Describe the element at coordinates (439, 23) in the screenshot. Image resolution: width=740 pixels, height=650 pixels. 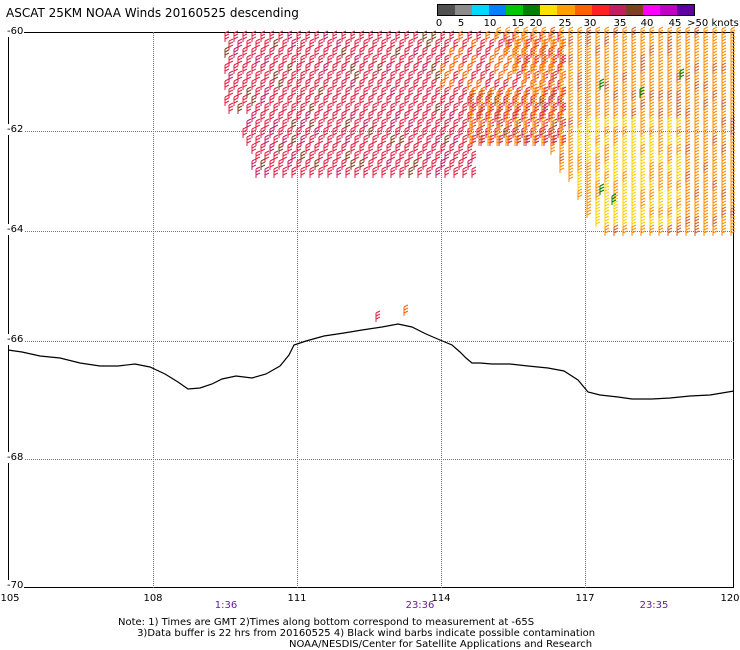
I see `legend-label: 0` at that location.